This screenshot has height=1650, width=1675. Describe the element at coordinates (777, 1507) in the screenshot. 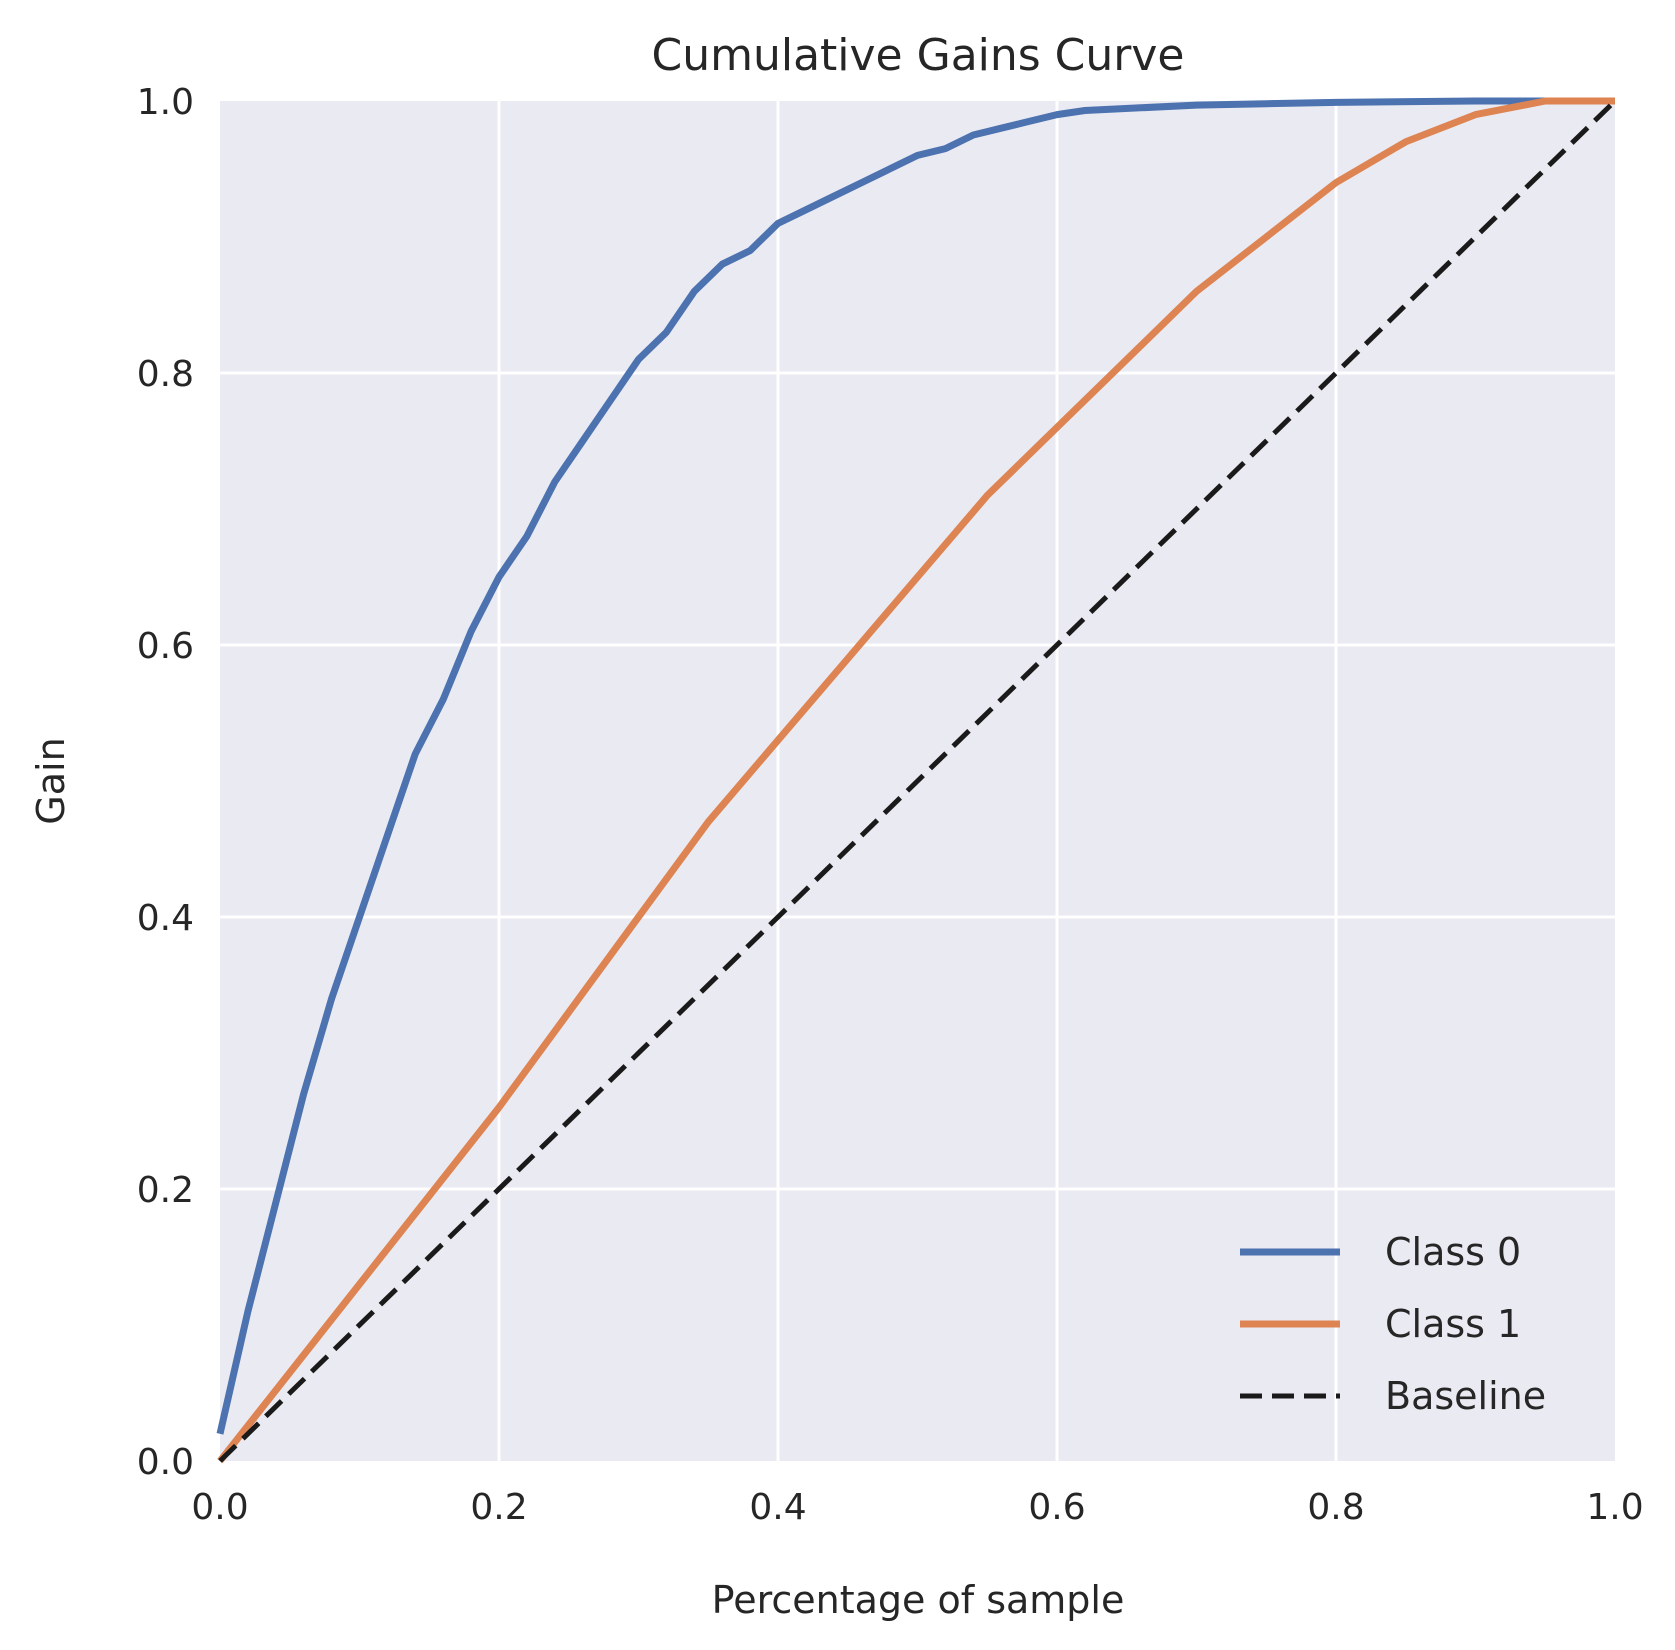

I see `x-tick-label: 0.4` at that location.